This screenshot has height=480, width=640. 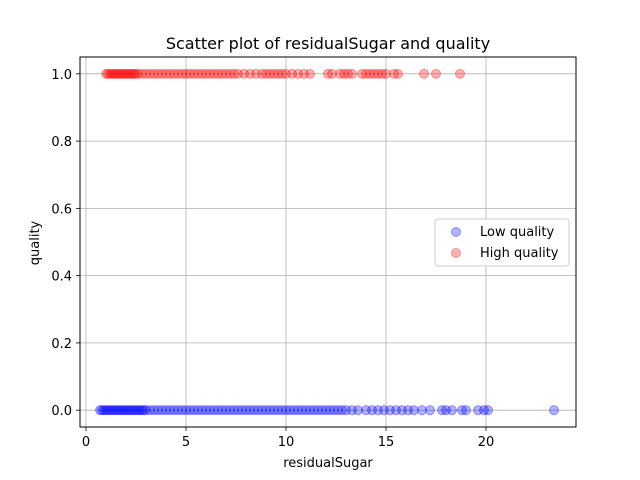 I want to click on legend-box, so click(x=502, y=242).